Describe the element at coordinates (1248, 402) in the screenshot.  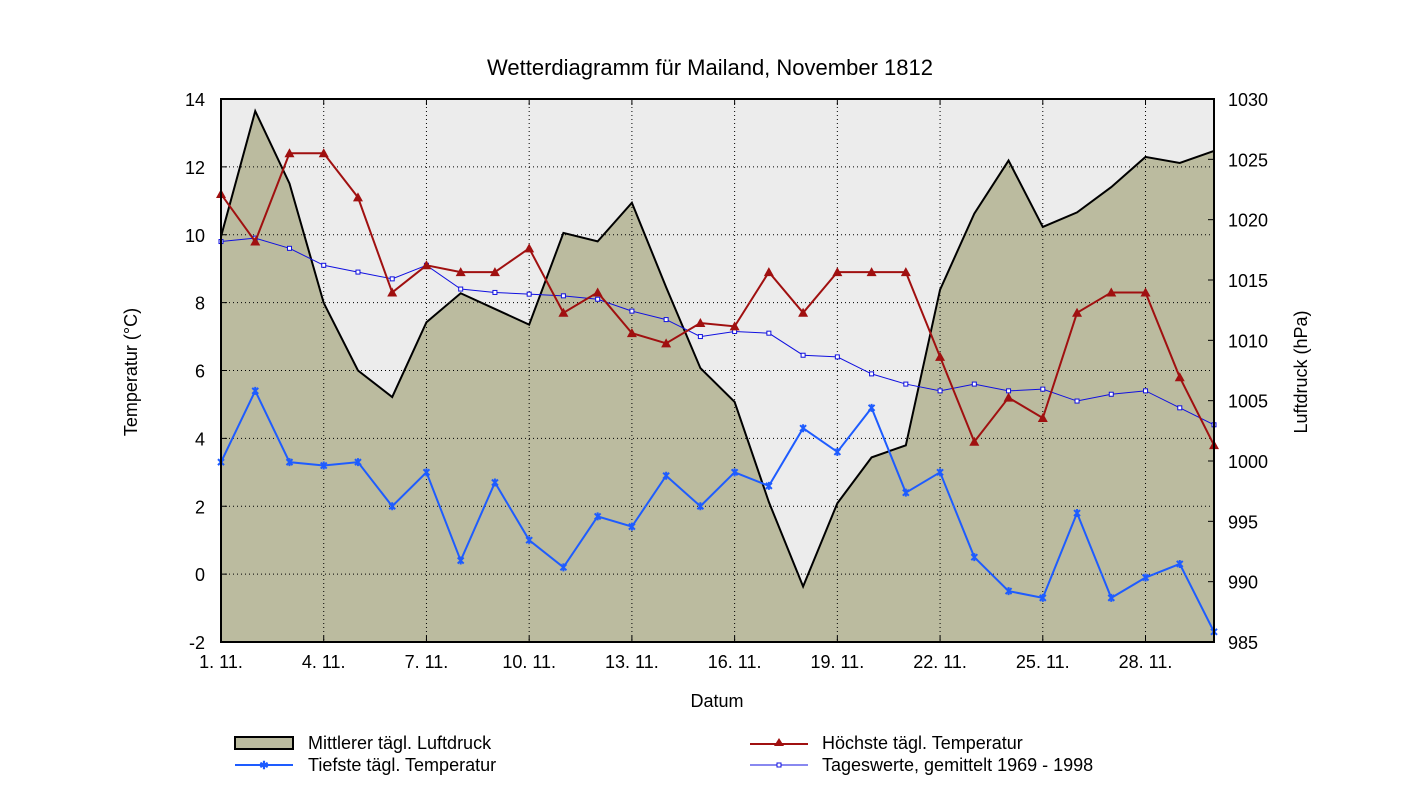
I see `y2-tick-label: 1005` at that location.